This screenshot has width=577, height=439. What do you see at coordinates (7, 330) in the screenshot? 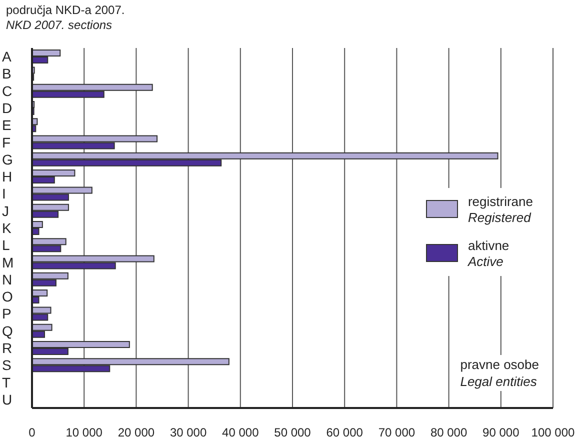
I see `y-tick-label: Q` at bounding box center [7, 330].